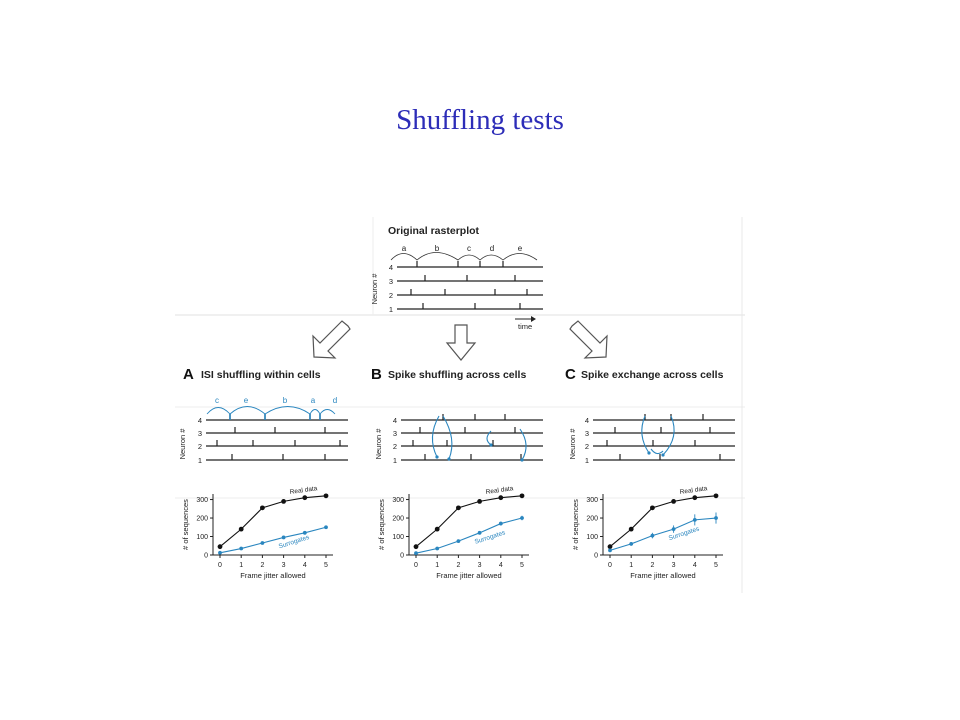  What do you see at coordinates (480, 565) in the screenshot?
I see `chart-1-xtick-label-3: 3` at bounding box center [480, 565].